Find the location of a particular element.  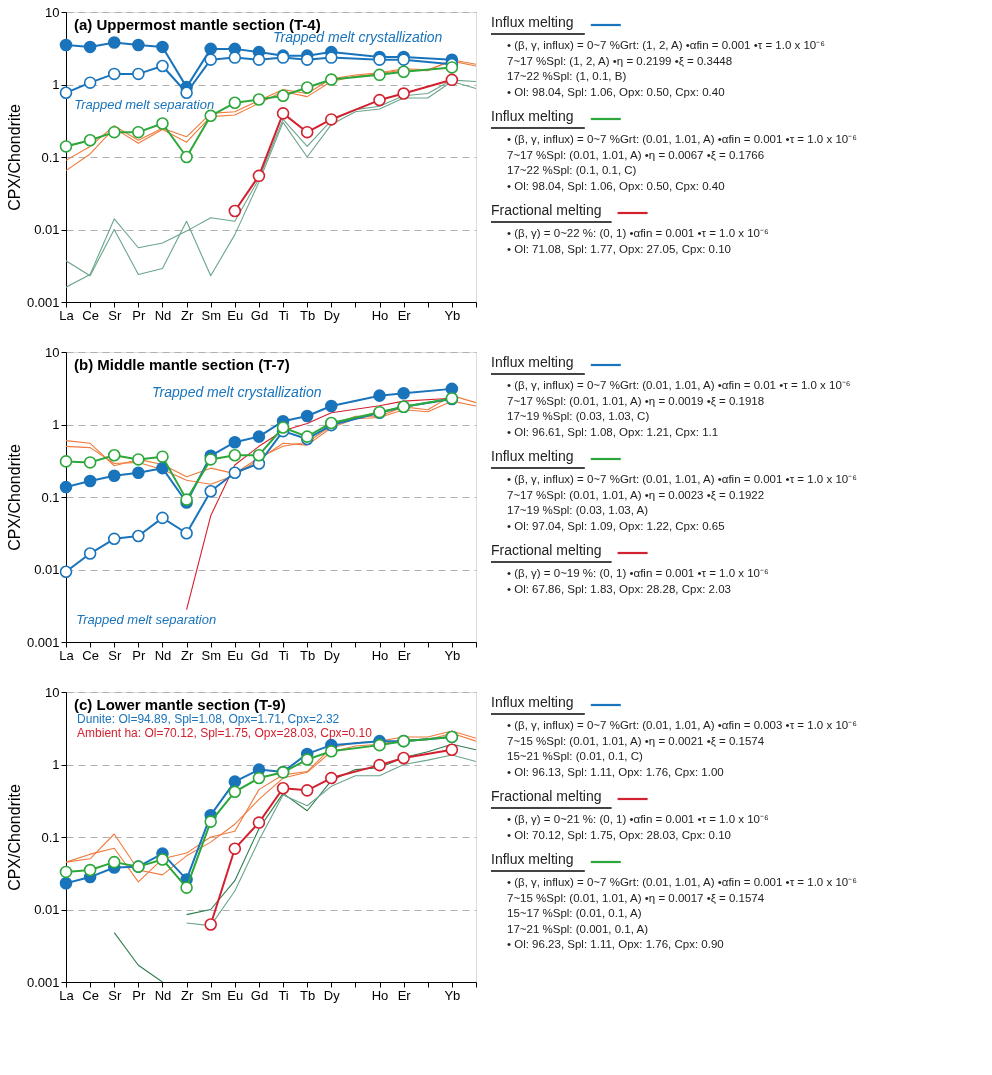

text: • (β, γ) = 0~22 %: (0, 1) •αfin = 0.001 •τ = 1.0 x 10⁻⁶ • Ol: 71.08, Spl: 1.77, Opx: 27.05, Cpx: 0.10 is located at coordinates (638, 241).